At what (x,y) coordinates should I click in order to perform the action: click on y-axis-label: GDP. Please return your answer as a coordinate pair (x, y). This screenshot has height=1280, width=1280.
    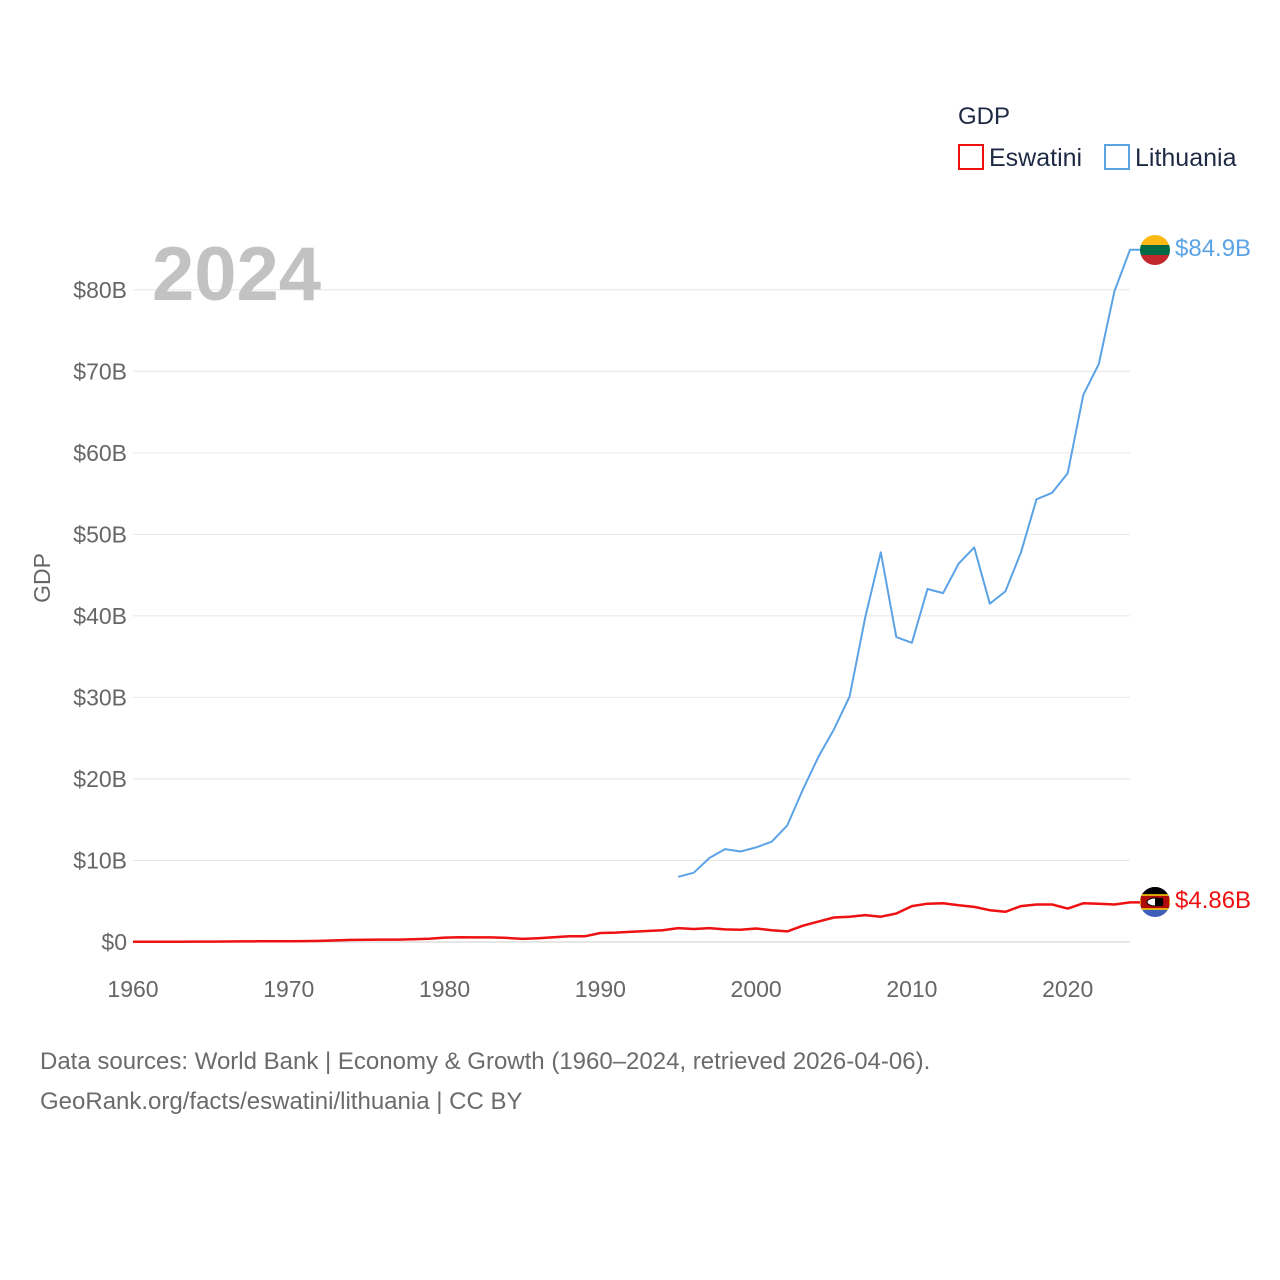
    Looking at the image, I should click on (42, 578).